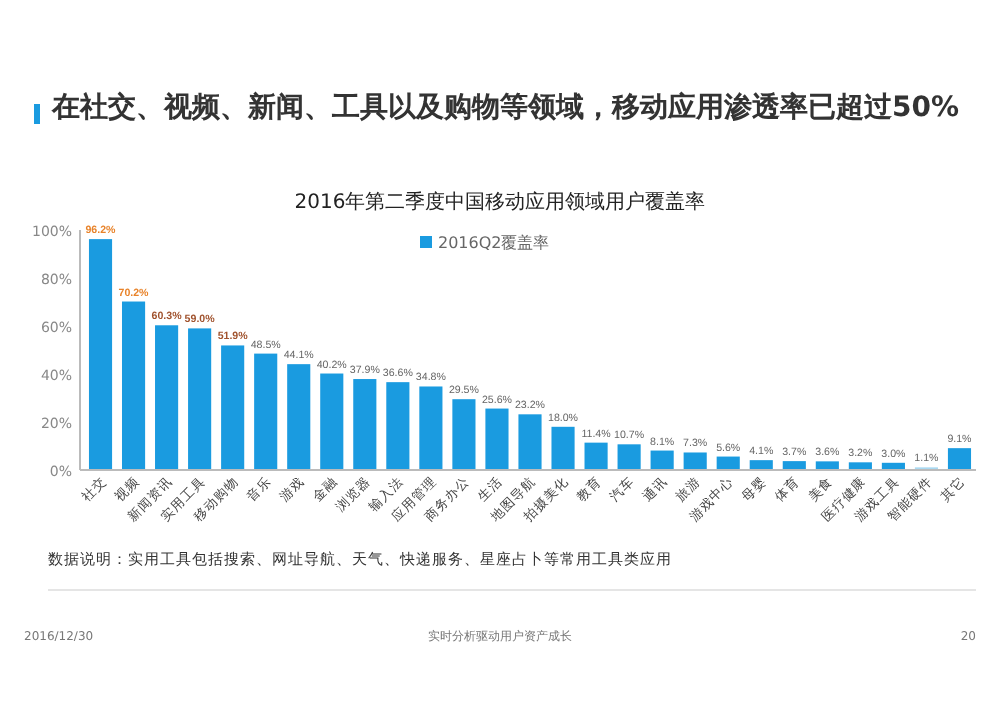 Image resolution: width=1000 pixels, height=724 pixels. What do you see at coordinates (494, 243) in the screenshot?
I see `legend-label: 2016Q2覆盖率` at bounding box center [494, 243].